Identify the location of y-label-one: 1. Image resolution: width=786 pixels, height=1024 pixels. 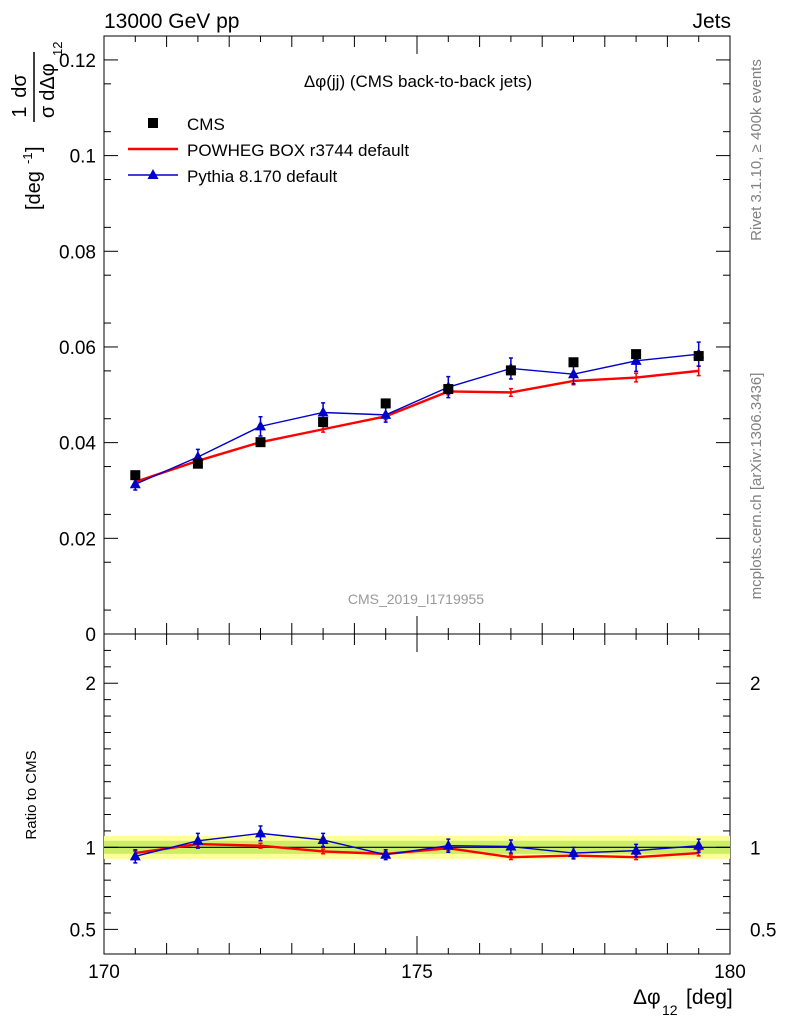
(20, 111).